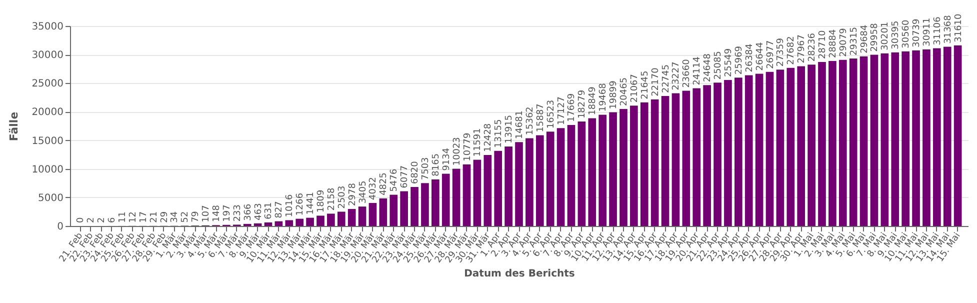 This screenshot has height=303, width=977. Describe the element at coordinates (331, 199) in the screenshot. I see `data-label: 2158` at that location.